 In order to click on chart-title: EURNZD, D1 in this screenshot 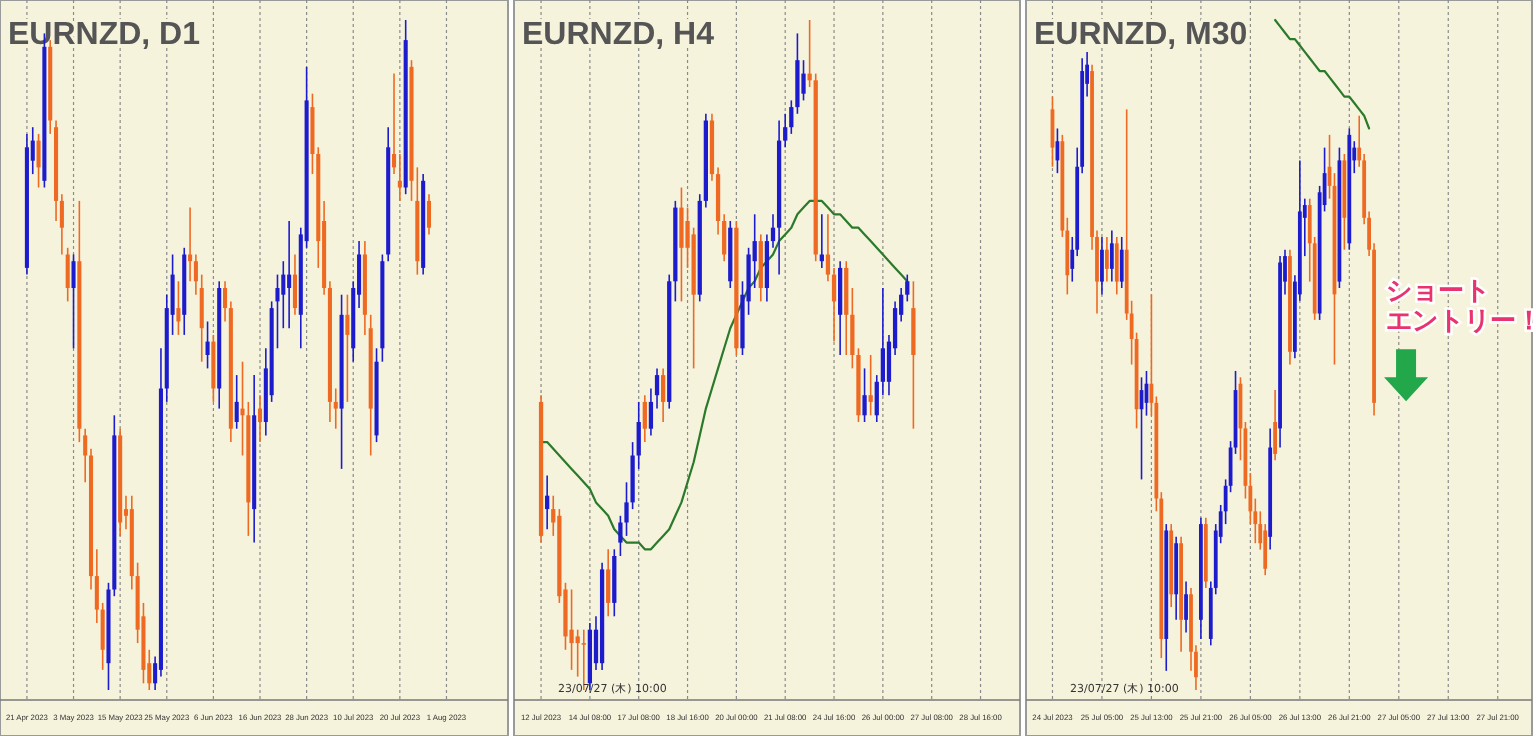, I will do `click(104, 35)`.